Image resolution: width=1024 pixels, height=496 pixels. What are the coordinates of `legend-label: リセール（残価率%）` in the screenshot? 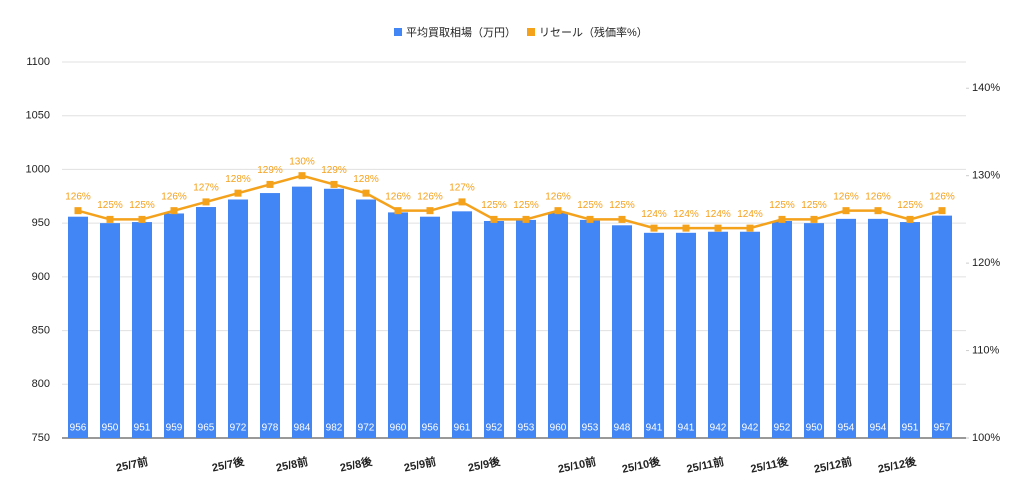 It's located at (593, 32).